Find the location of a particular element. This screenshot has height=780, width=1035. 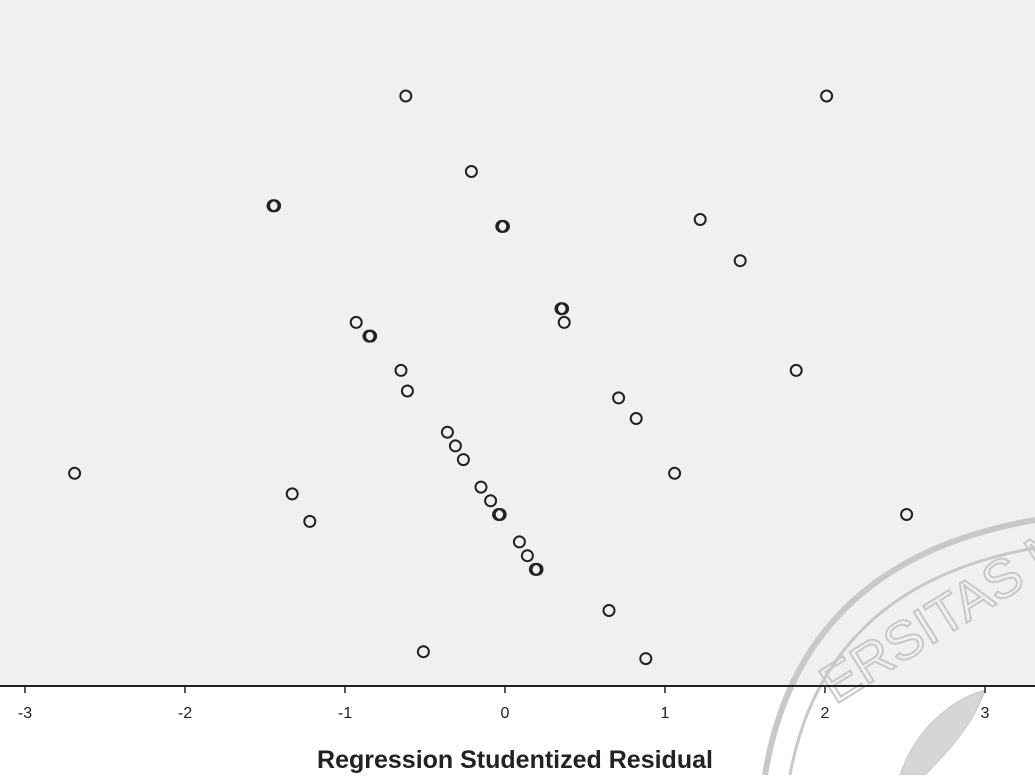

seal-inner-arc is located at coordinates (911, 661).